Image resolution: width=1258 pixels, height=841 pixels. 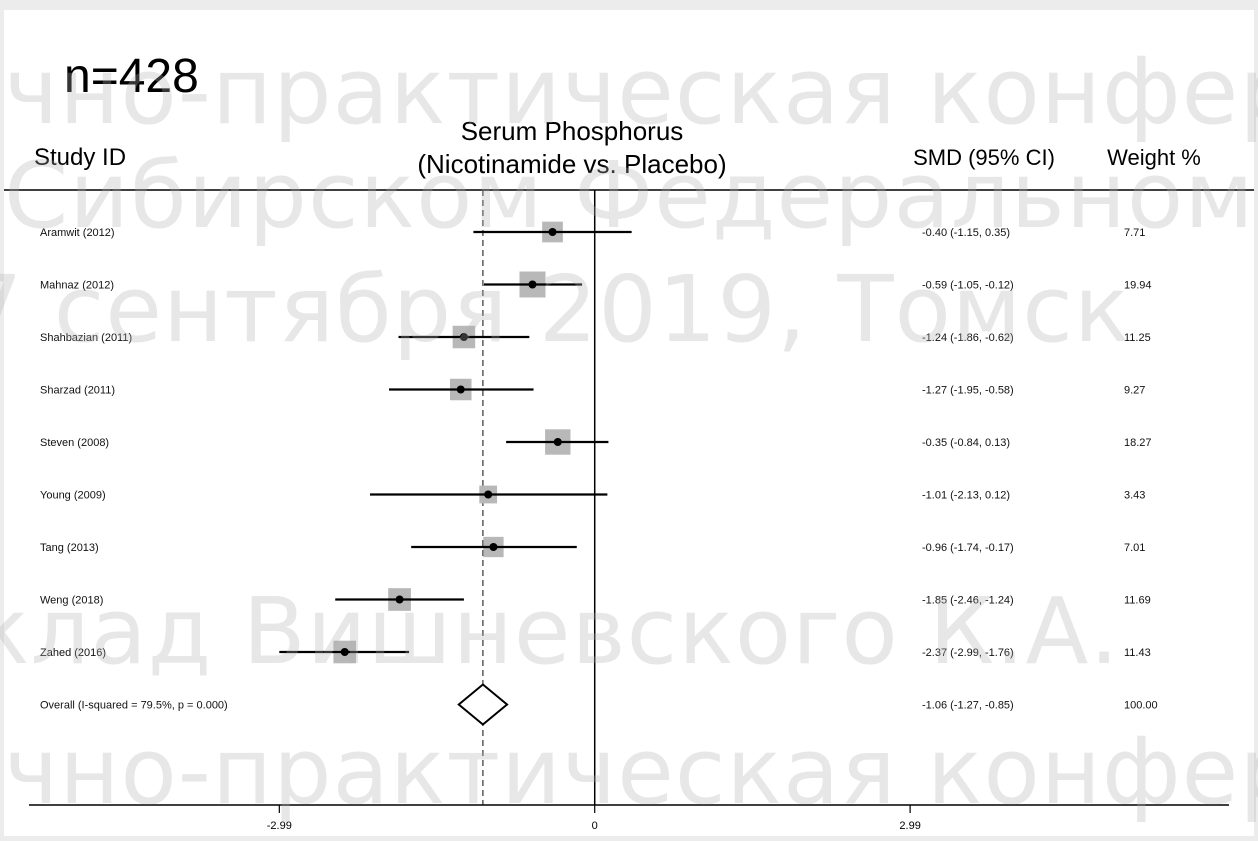 What do you see at coordinates (131, 76) in the screenshot?
I see `sample-size-label: n=428` at bounding box center [131, 76].